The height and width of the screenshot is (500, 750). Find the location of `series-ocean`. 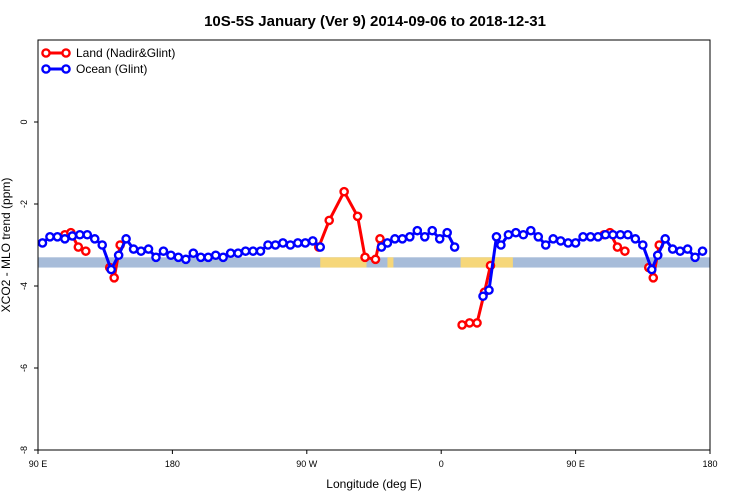

series-ocean is located at coordinates (372, 263).